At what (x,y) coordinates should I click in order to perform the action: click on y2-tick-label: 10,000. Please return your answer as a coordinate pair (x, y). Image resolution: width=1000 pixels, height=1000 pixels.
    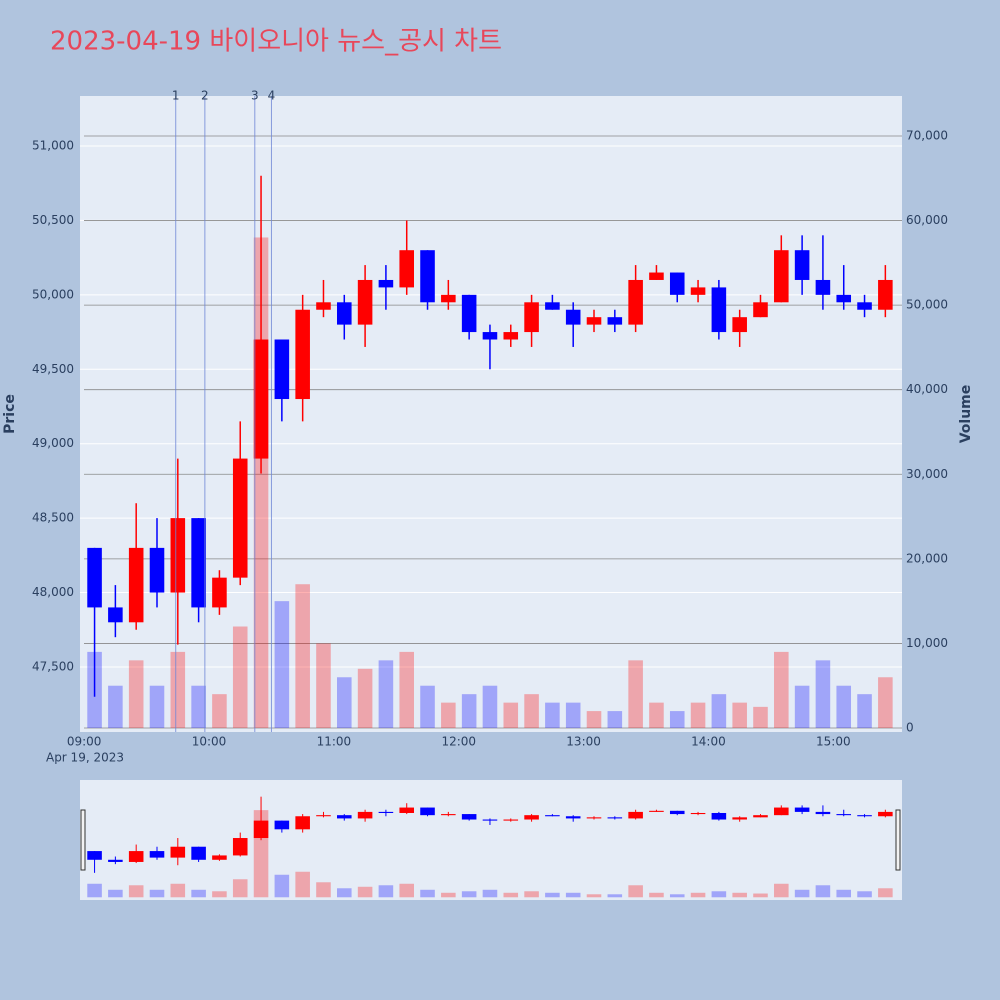
    Looking at the image, I should click on (927, 643).